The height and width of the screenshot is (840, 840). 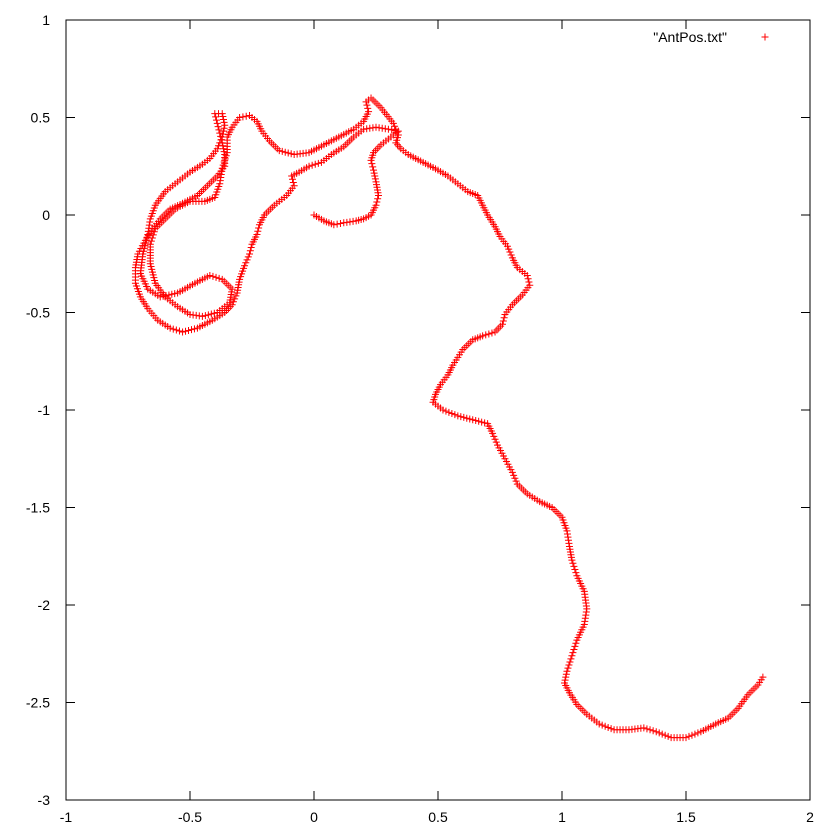 What do you see at coordinates (690, 37) in the screenshot?
I see `legend-label: "AntPos.txt"` at bounding box center [690, 37].